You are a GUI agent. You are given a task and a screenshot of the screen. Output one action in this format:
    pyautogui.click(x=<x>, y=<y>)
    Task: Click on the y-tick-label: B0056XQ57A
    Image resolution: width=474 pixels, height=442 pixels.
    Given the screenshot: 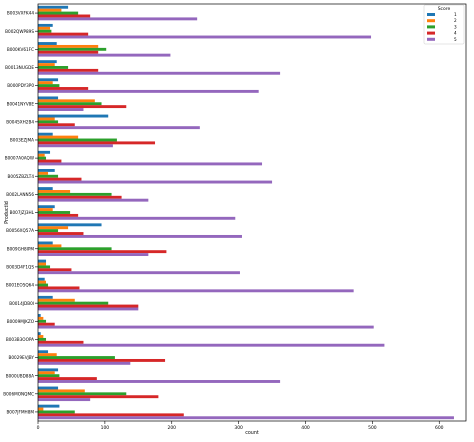 What is the action you would take?
    pyautogui.click(x=20, y=230)
    